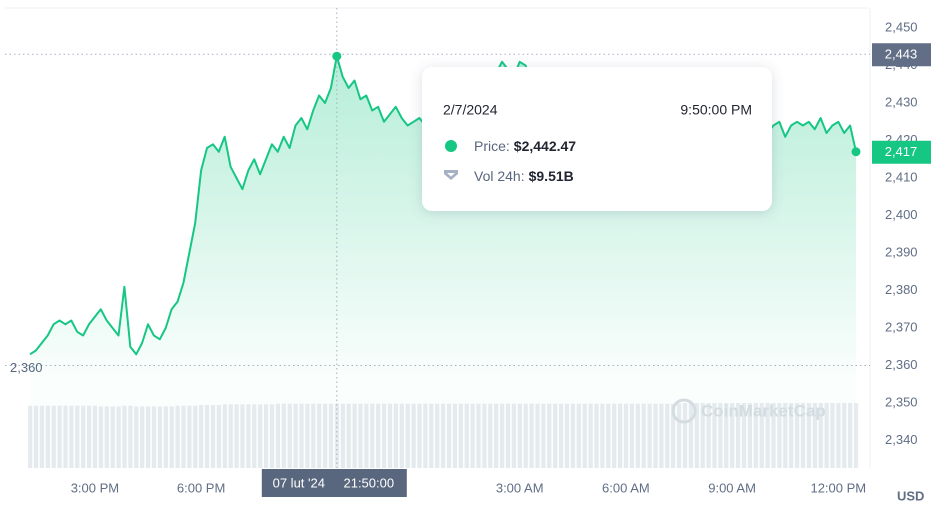 This screenshot has height=519, width=939. Describe the element at coordinates (901, 401) in the screenshot. I see `y-tick-label: 2,350` at that location.